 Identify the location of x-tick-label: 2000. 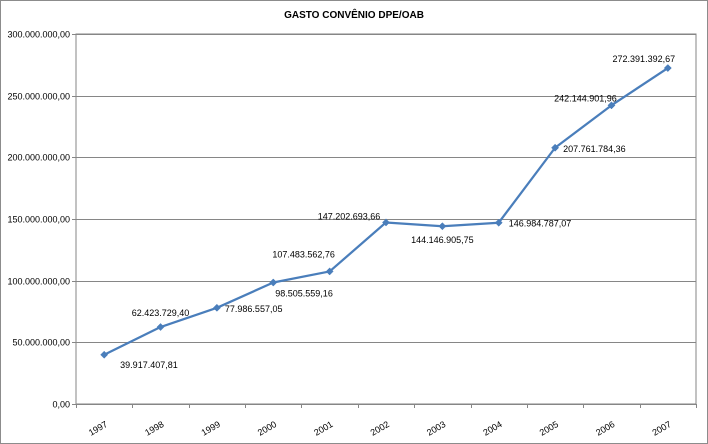
(267, 428).